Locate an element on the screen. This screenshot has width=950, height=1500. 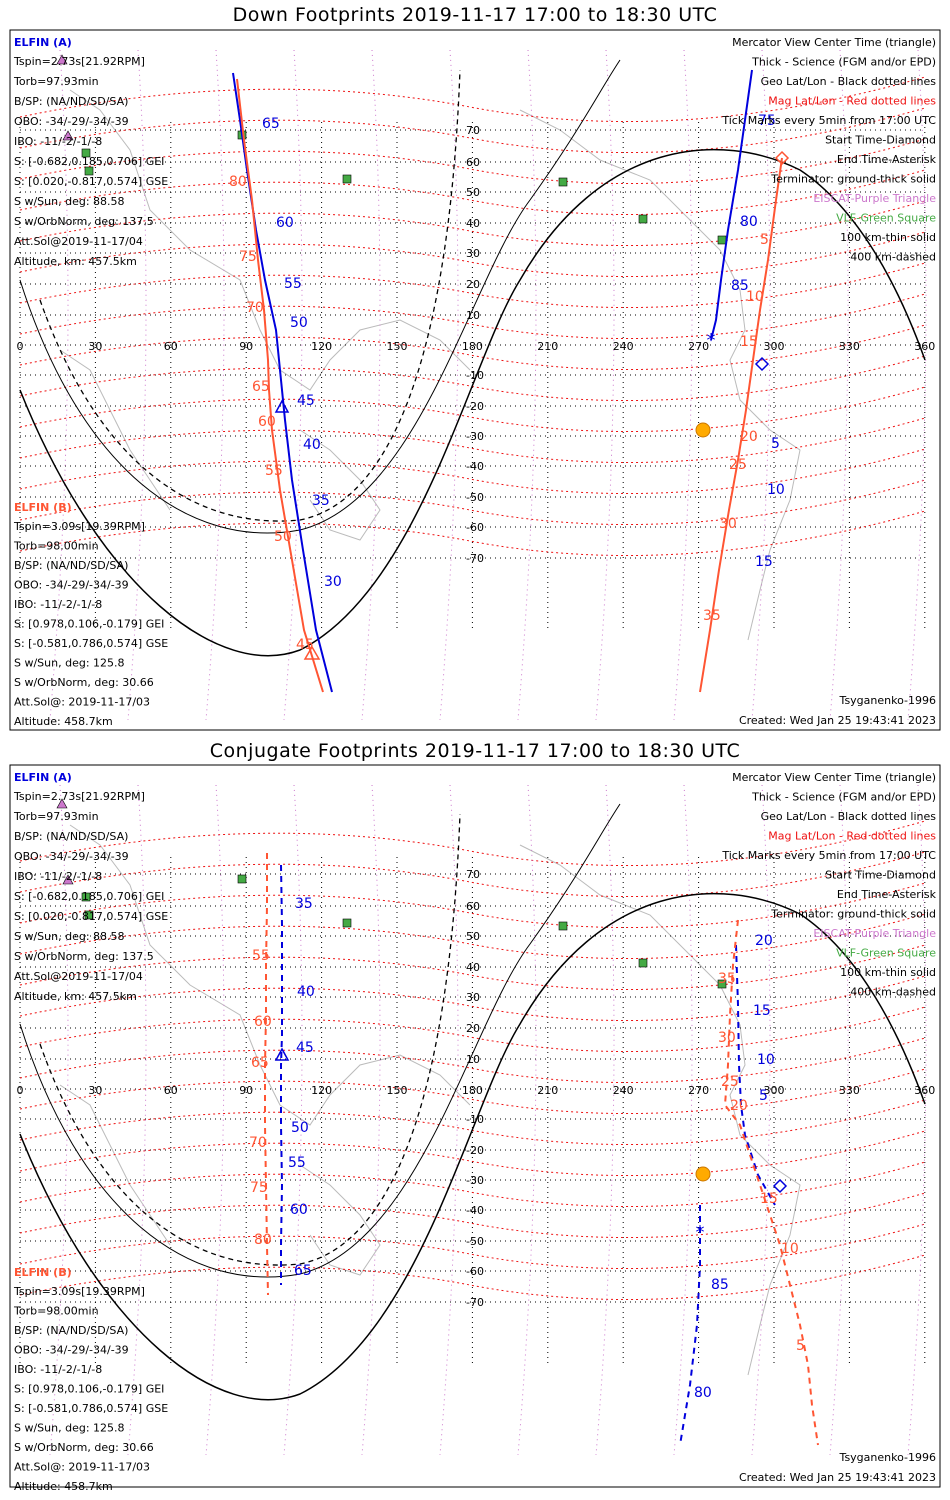
elfin-a-info-line: Torb=97.93min is located at coordinates (56, 81).